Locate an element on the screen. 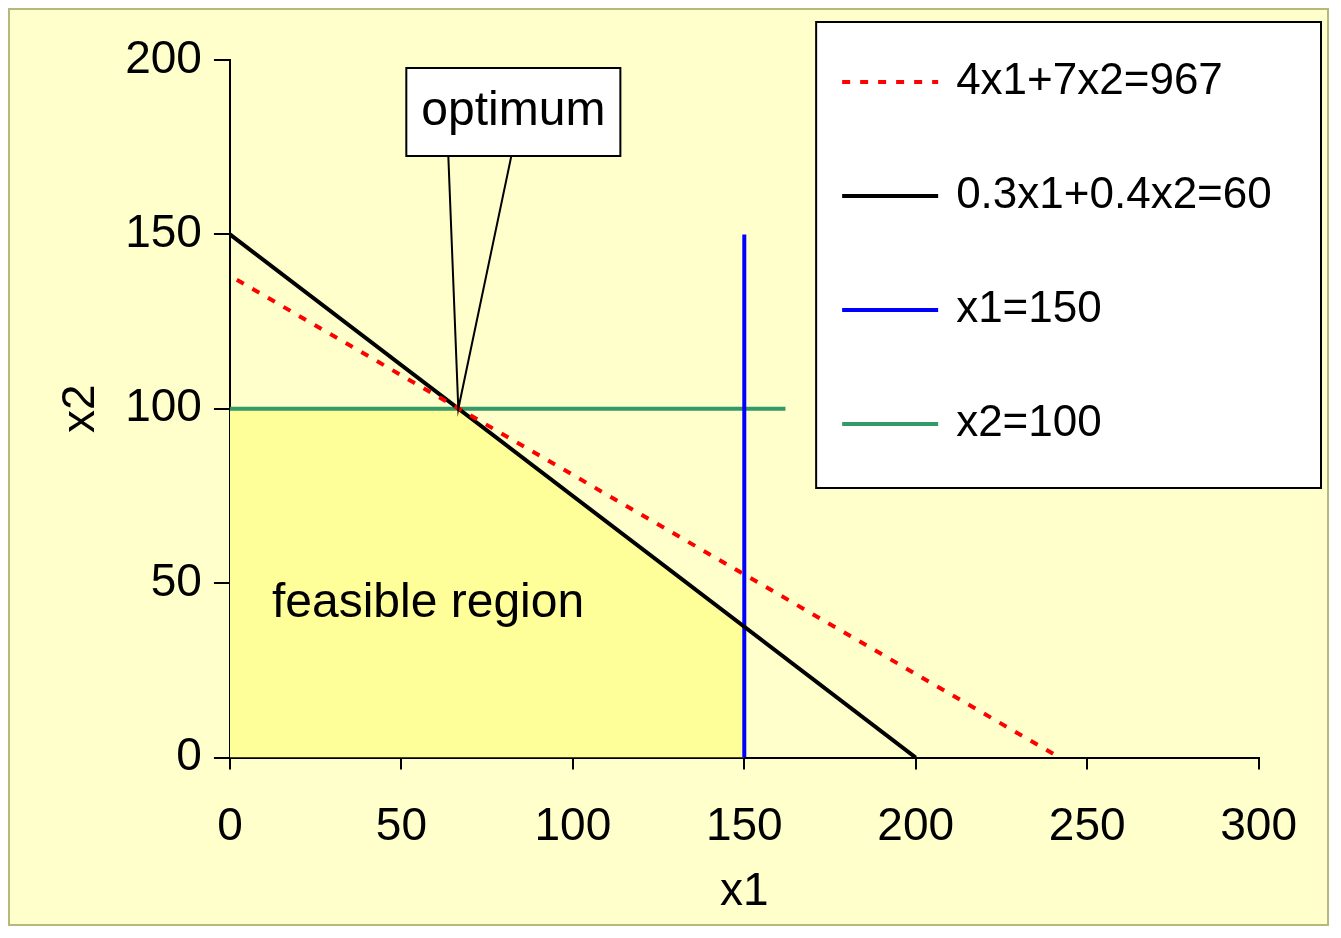 The width and height of the screenshot is (1341, 938). x-tick-label: 50 is located at coordinates (401, 823).